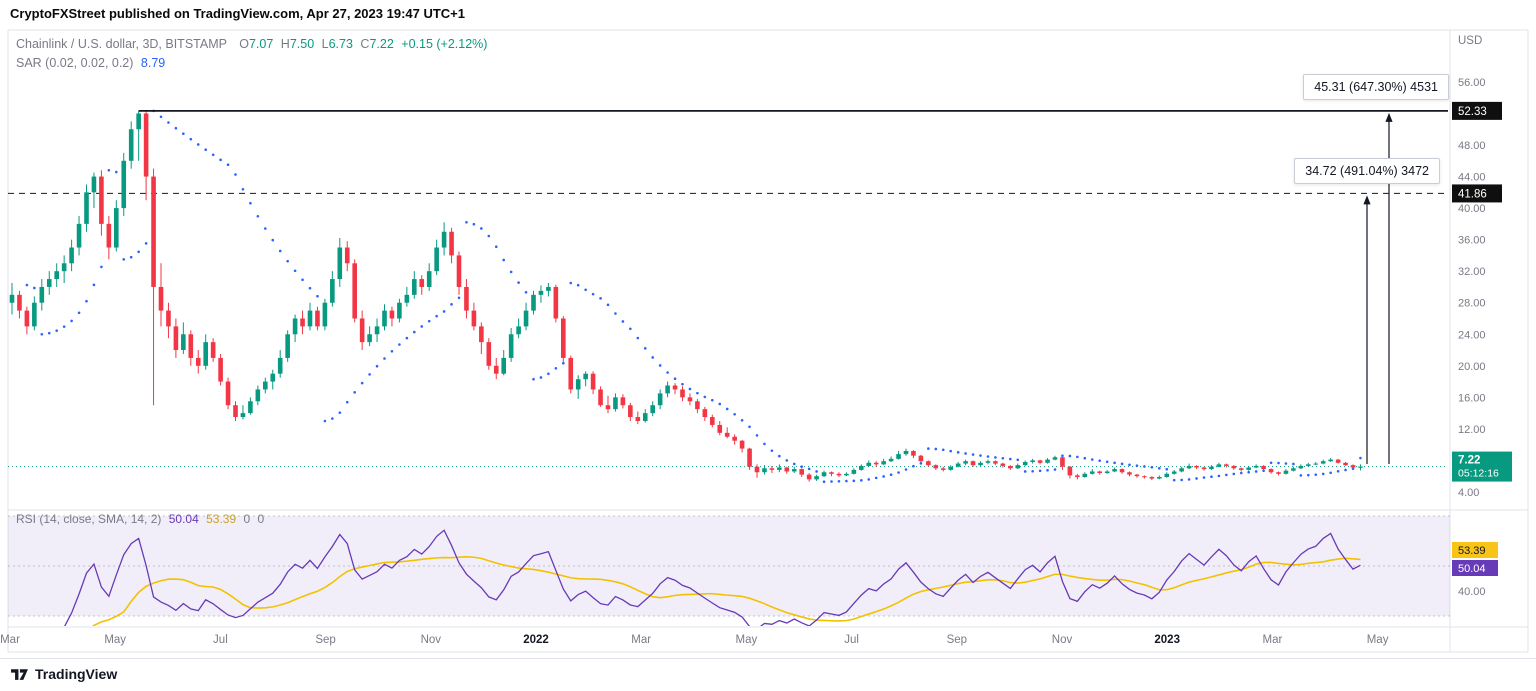  I want to click on rsi-value: 50.04, so click(183, 519).